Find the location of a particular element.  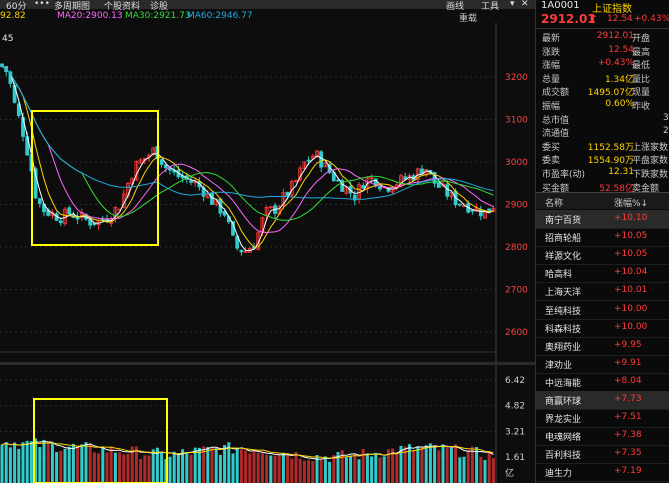

price-tick: 2700 is located at coordinates (516, 291).